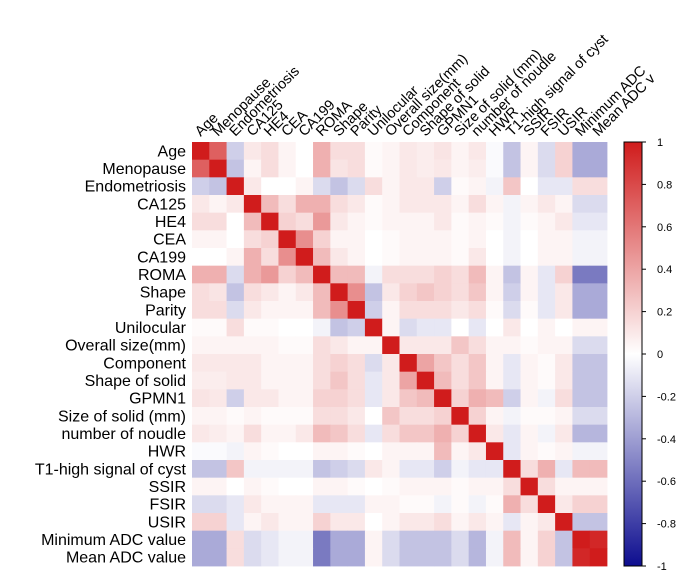  Describe the element at coordinates (167, 522) in the screenshot. I see `row-label: USIR` at that location.